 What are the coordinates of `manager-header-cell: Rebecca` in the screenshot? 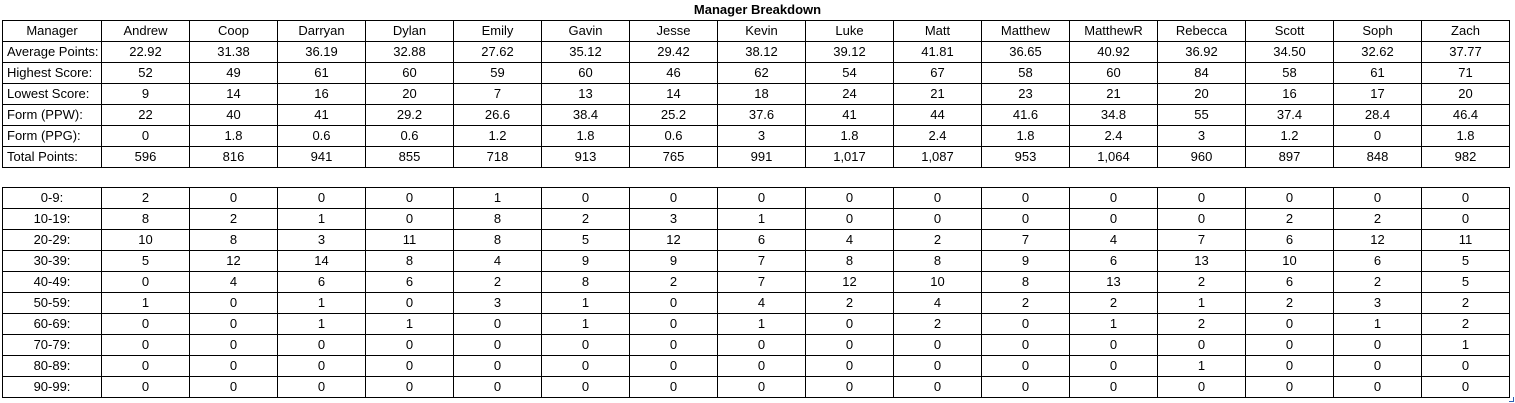 It's located at (1201, 31).